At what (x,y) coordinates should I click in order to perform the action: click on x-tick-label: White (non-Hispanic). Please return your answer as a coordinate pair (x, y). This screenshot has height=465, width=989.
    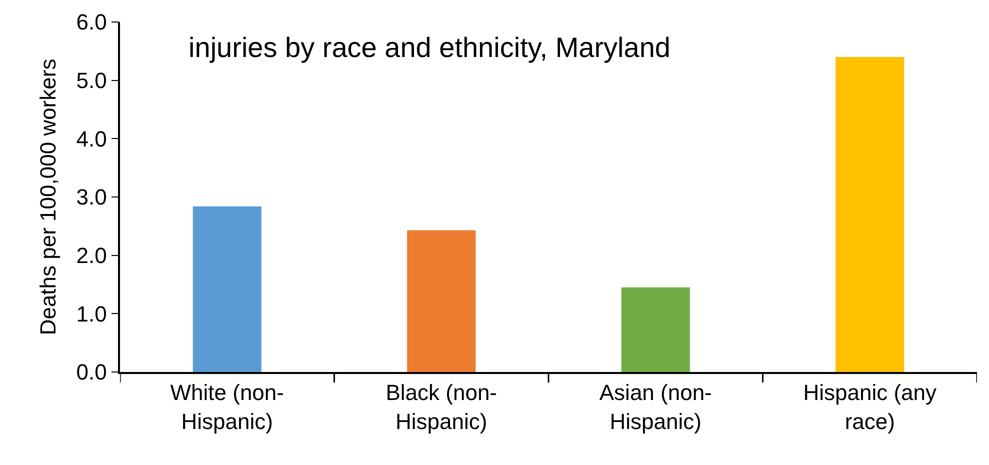
    Looking at the image, I should click on (227, 407).